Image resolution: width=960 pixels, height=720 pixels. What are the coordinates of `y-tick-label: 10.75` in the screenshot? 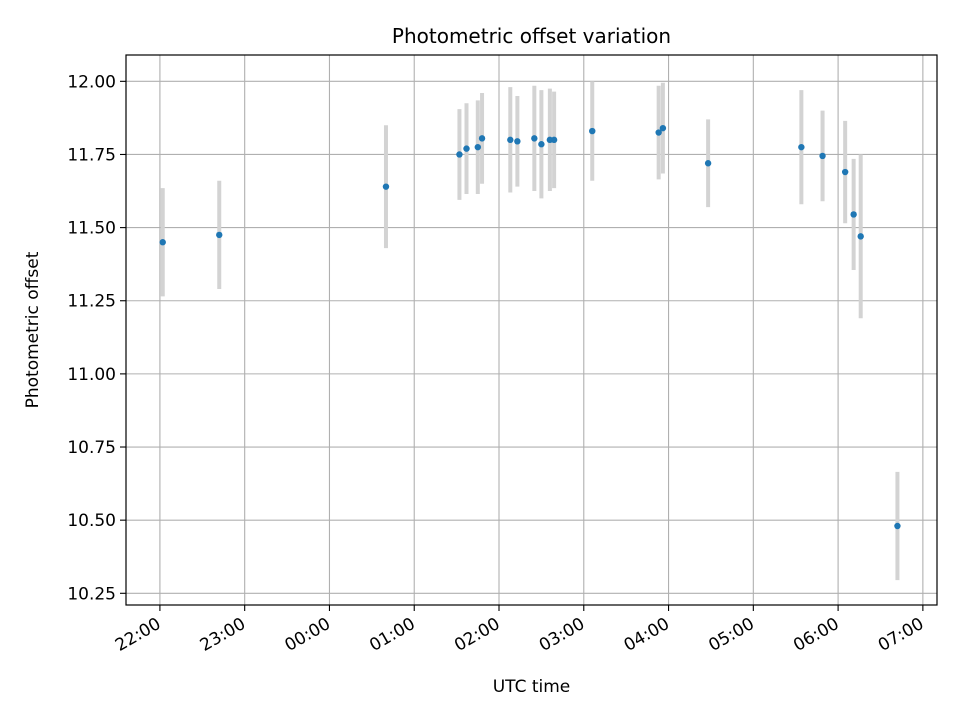 It's located at (91, 448).